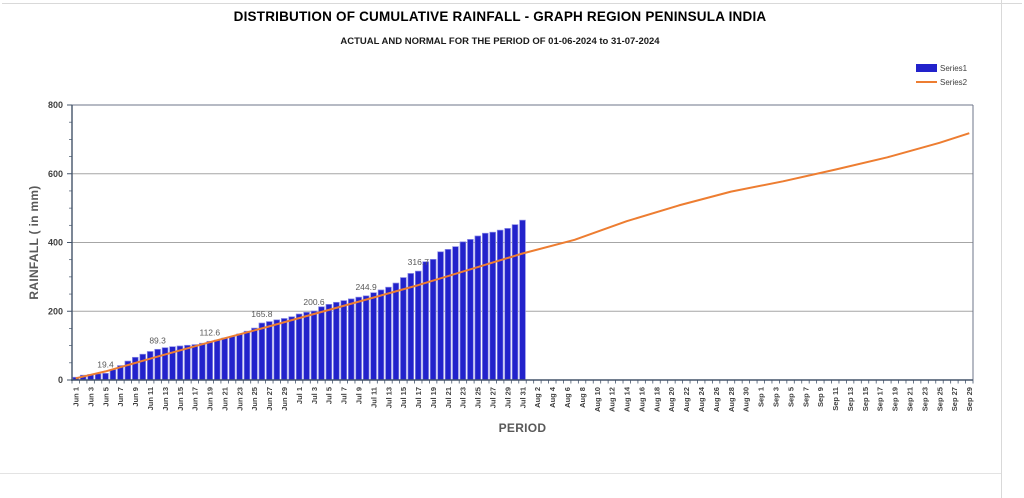 The height and width of the screenshot is (498, 1024). Describe the element at coordinates (627, 399) in the screenshot. I see `x-tick-label: Aug 14` at that location.